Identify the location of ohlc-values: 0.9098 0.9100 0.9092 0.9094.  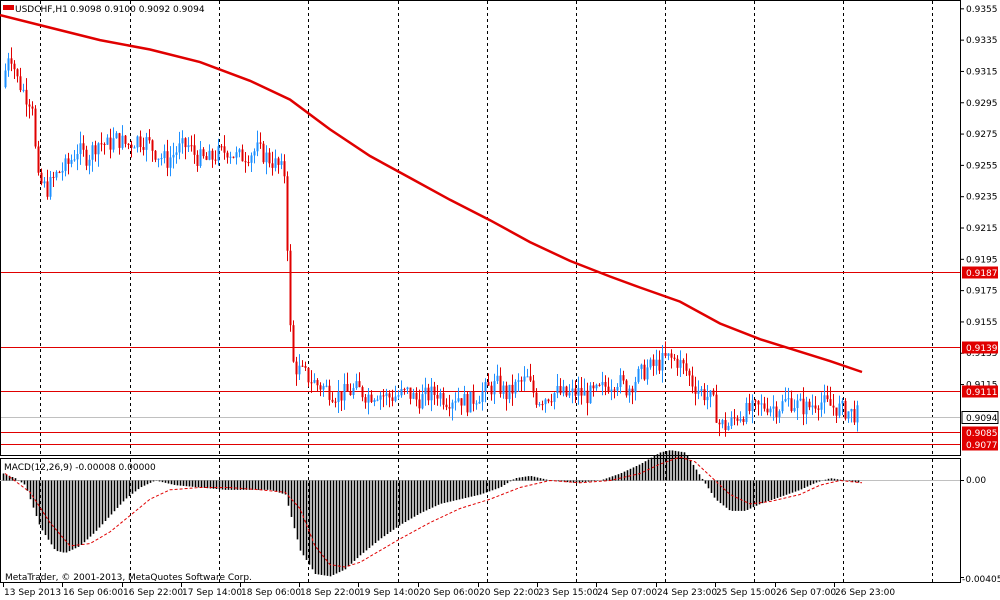
(137, 10).